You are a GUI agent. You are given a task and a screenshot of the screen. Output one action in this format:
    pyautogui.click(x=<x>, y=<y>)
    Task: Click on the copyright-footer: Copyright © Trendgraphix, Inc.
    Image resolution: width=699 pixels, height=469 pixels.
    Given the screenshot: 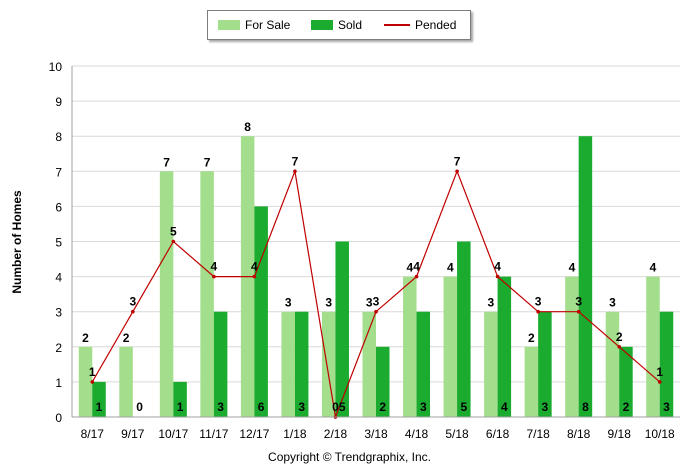 What is the action you would take?
    pyautogui.click(x=349, y=457)
    